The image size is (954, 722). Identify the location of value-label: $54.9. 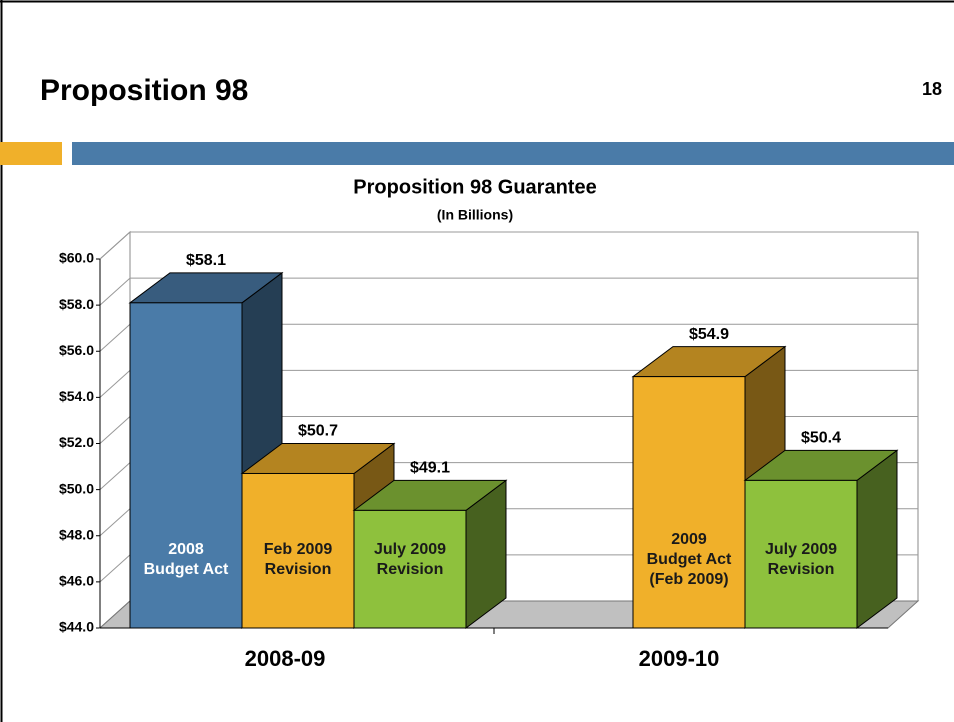
(709, 334).